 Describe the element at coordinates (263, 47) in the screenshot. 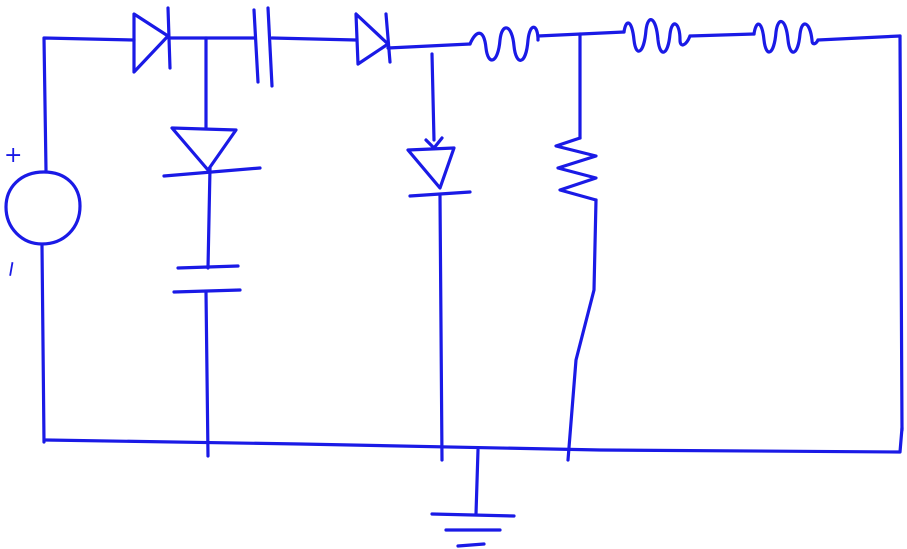

I see `capacitor-c1` at that location.